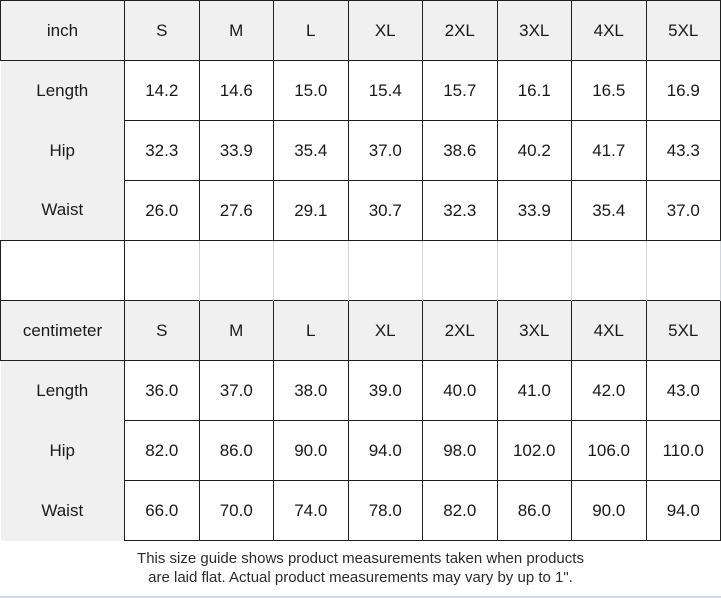  I want to click on spacer-label-cell, so click(62, 270).